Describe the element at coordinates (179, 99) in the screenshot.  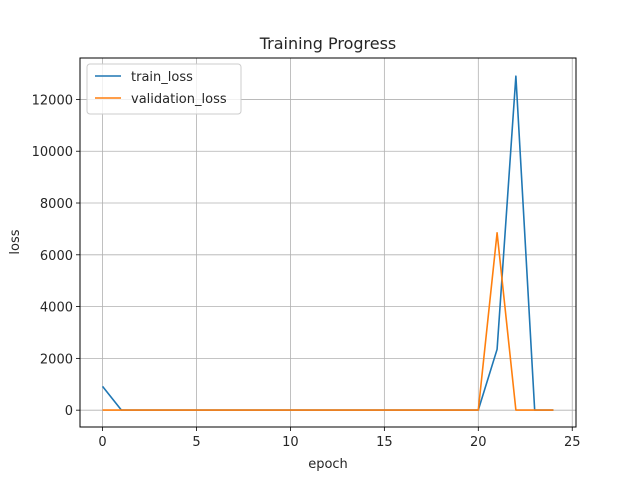
I see `legend-label: validation_loss` at that location.